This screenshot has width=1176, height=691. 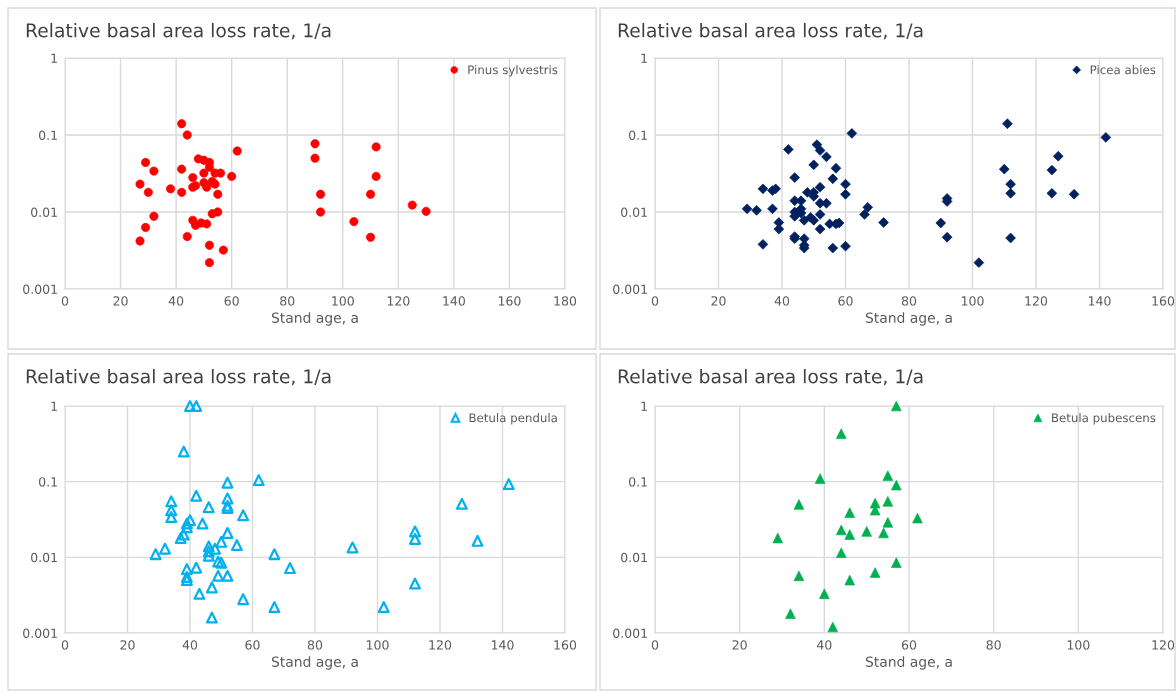 I want to click on legend-label: Betula pubescens, so click(x=1104, y=419).